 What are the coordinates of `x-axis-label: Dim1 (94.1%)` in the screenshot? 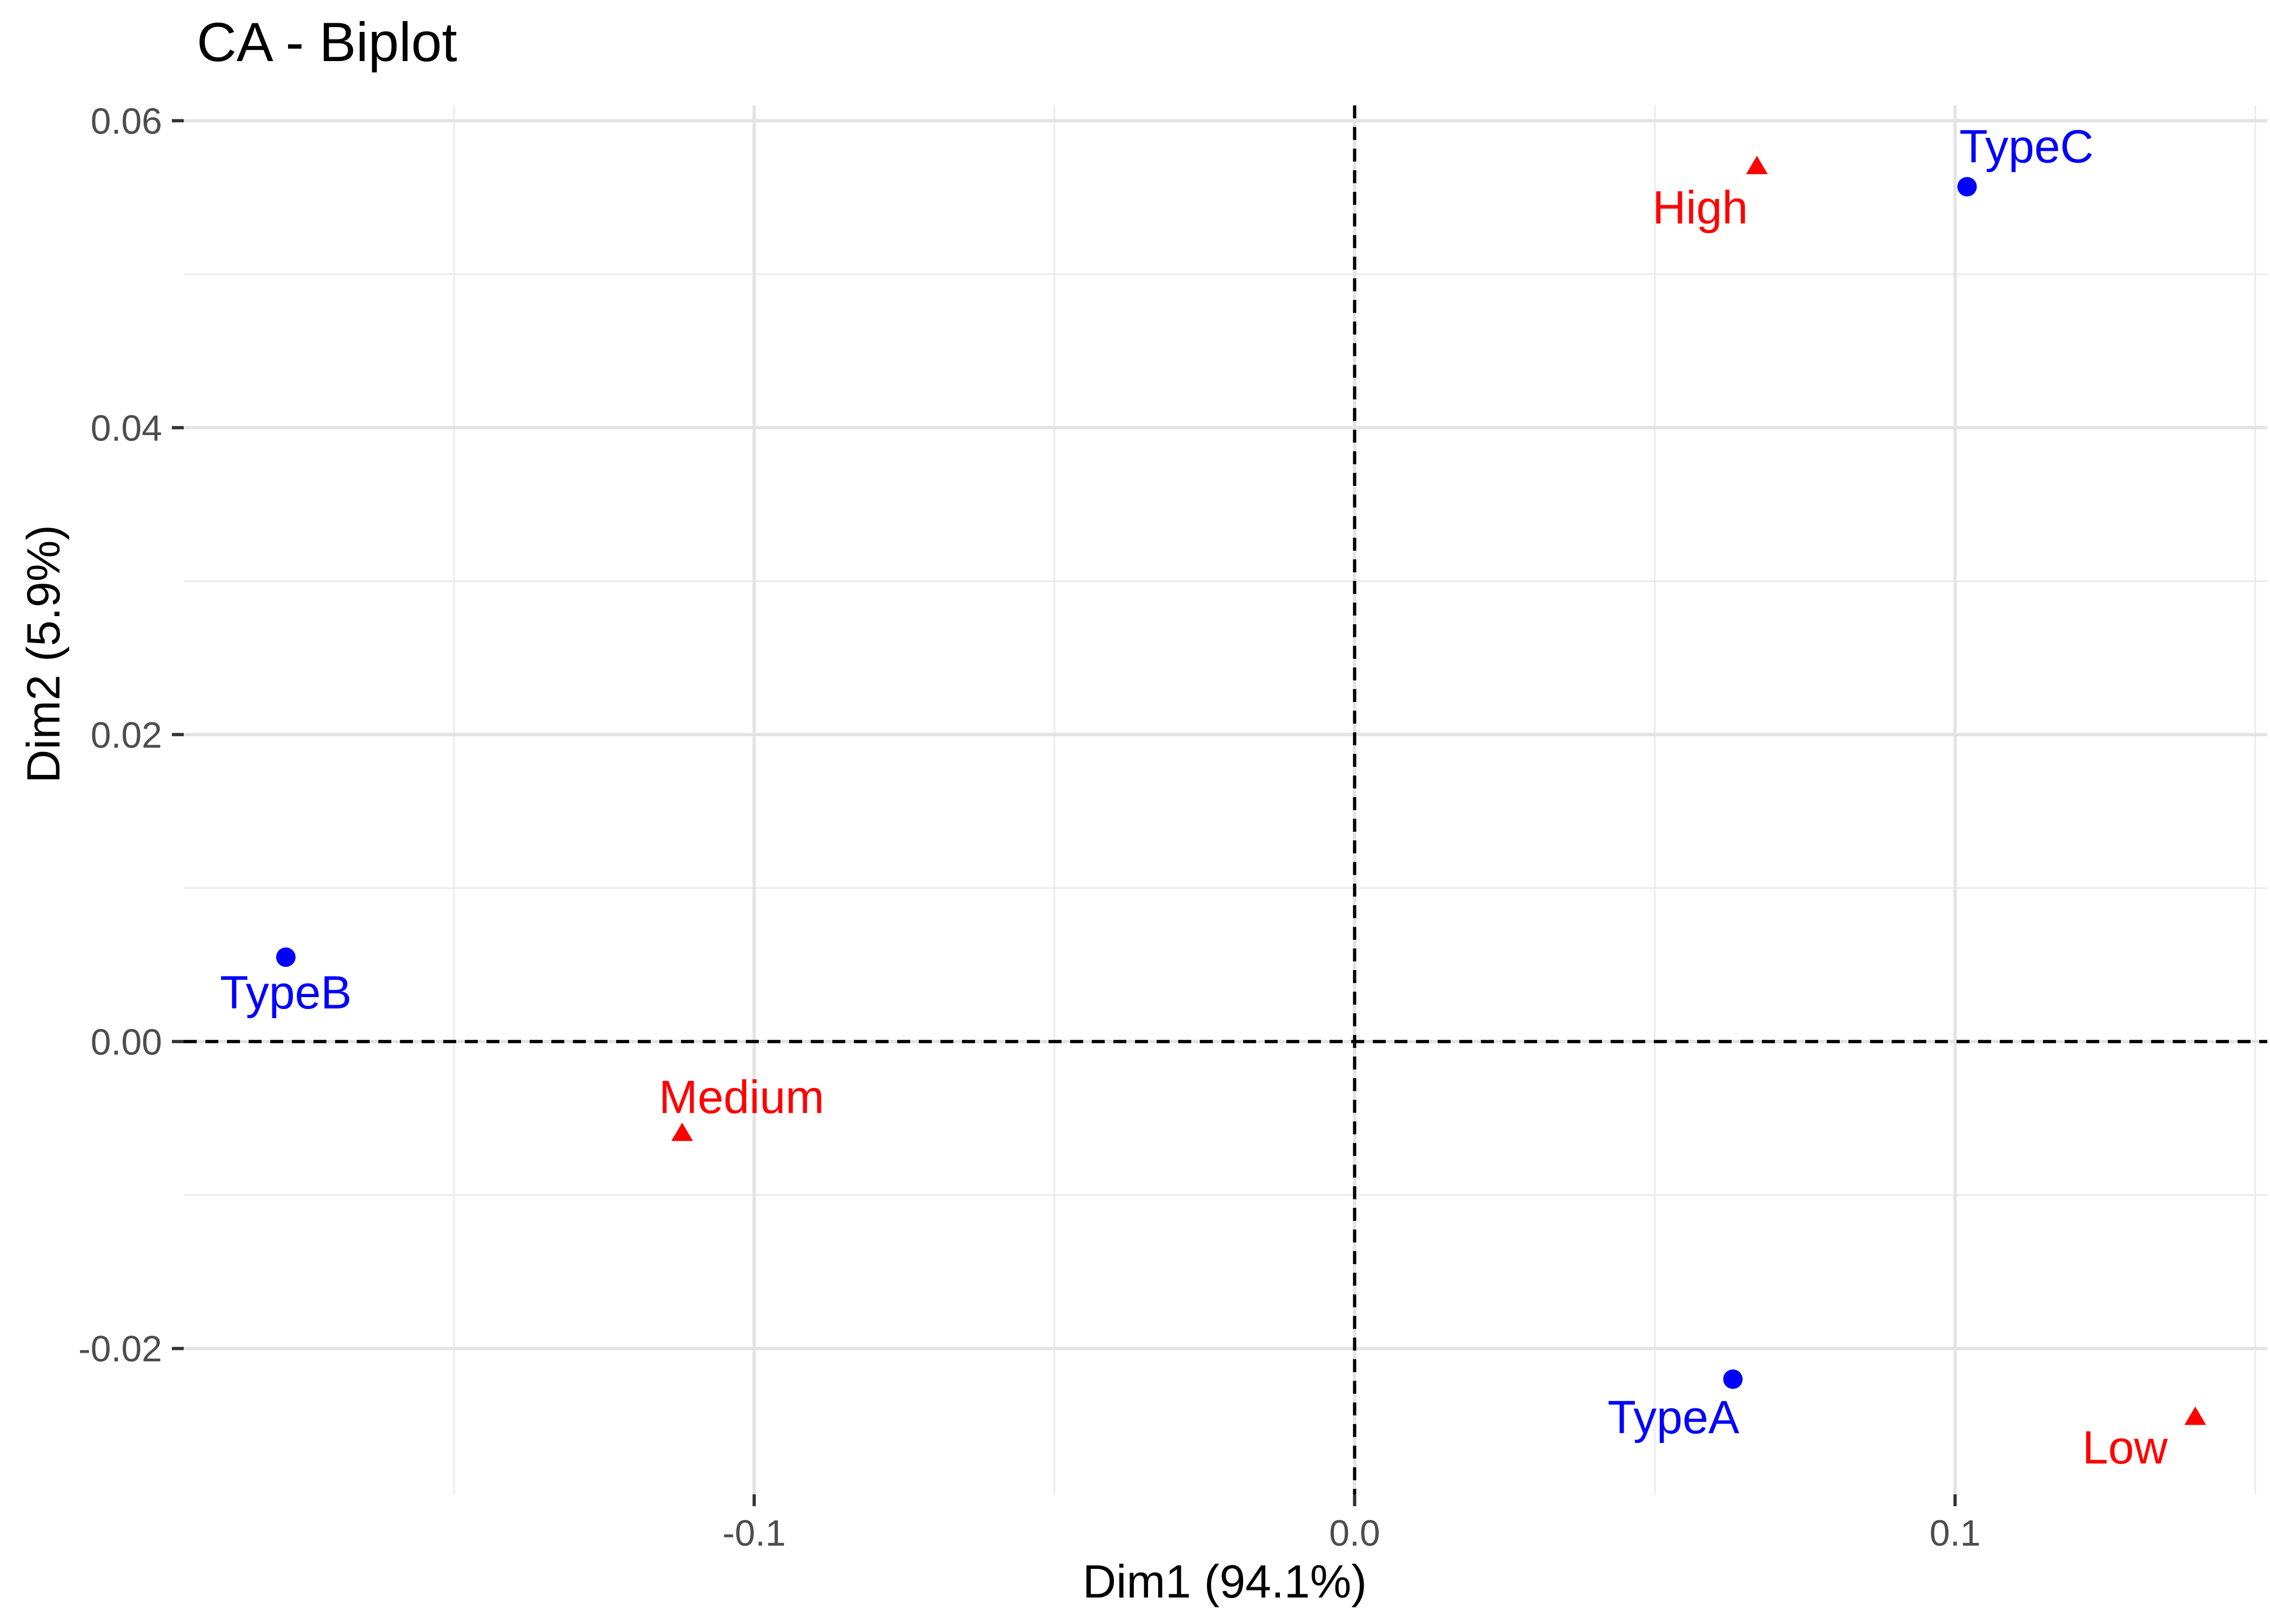 It's located at (1225, 1582).